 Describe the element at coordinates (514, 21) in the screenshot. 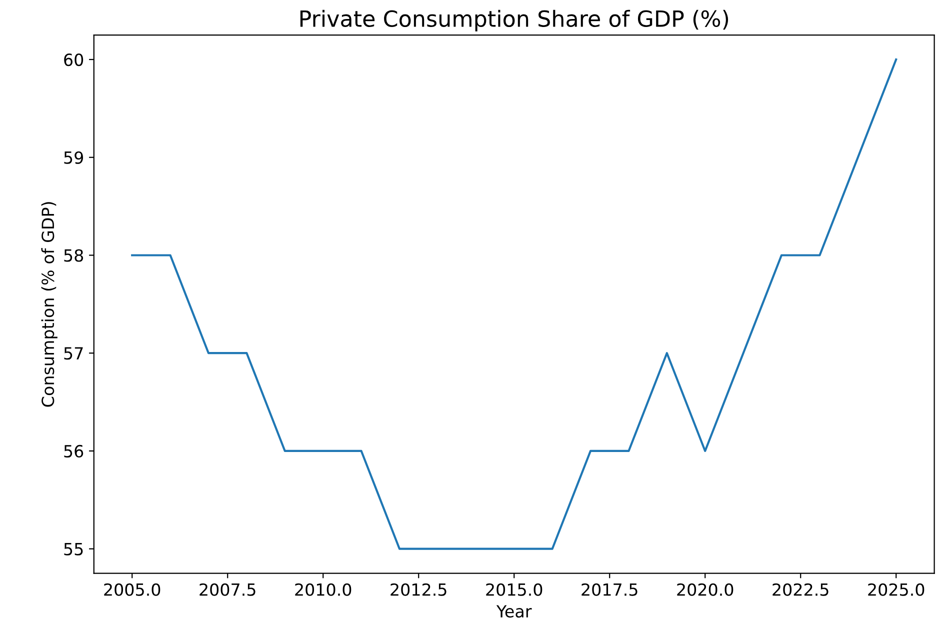

I see `chart-title: Private Consumption Share of GDP (%)` at that location.